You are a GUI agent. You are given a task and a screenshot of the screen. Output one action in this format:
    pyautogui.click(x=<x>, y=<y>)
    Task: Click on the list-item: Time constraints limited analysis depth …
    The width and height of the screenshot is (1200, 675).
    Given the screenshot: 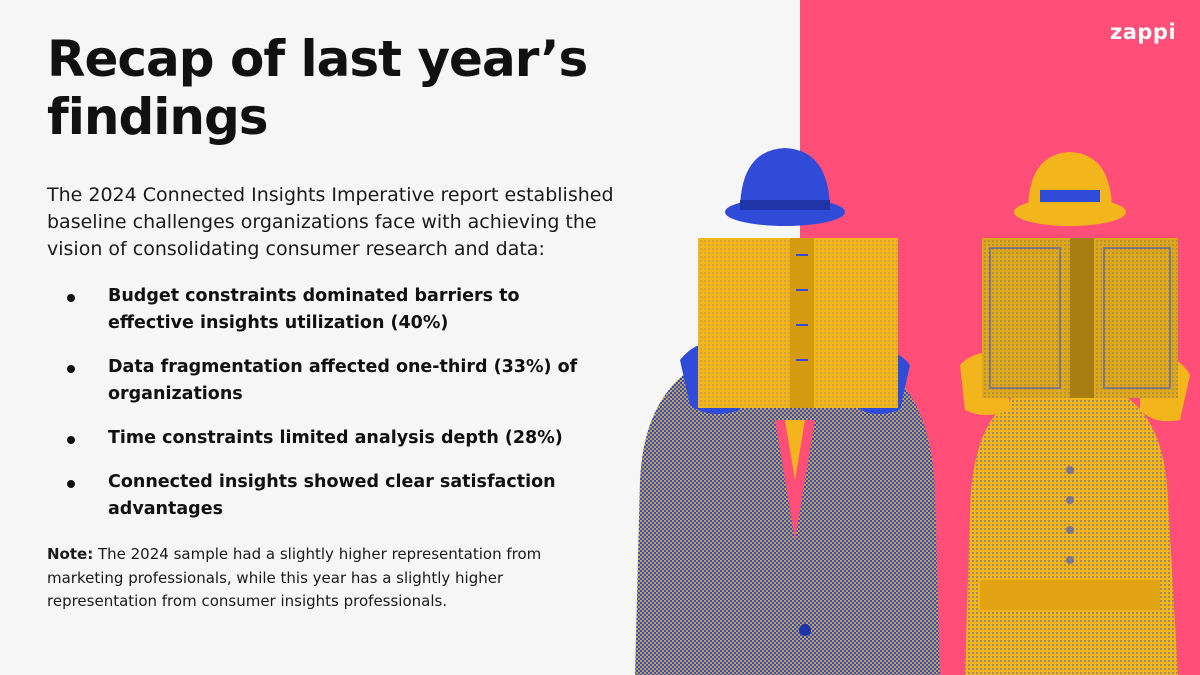 What is the action you would take?
    pyautogui.click(x=327, y=438)
    